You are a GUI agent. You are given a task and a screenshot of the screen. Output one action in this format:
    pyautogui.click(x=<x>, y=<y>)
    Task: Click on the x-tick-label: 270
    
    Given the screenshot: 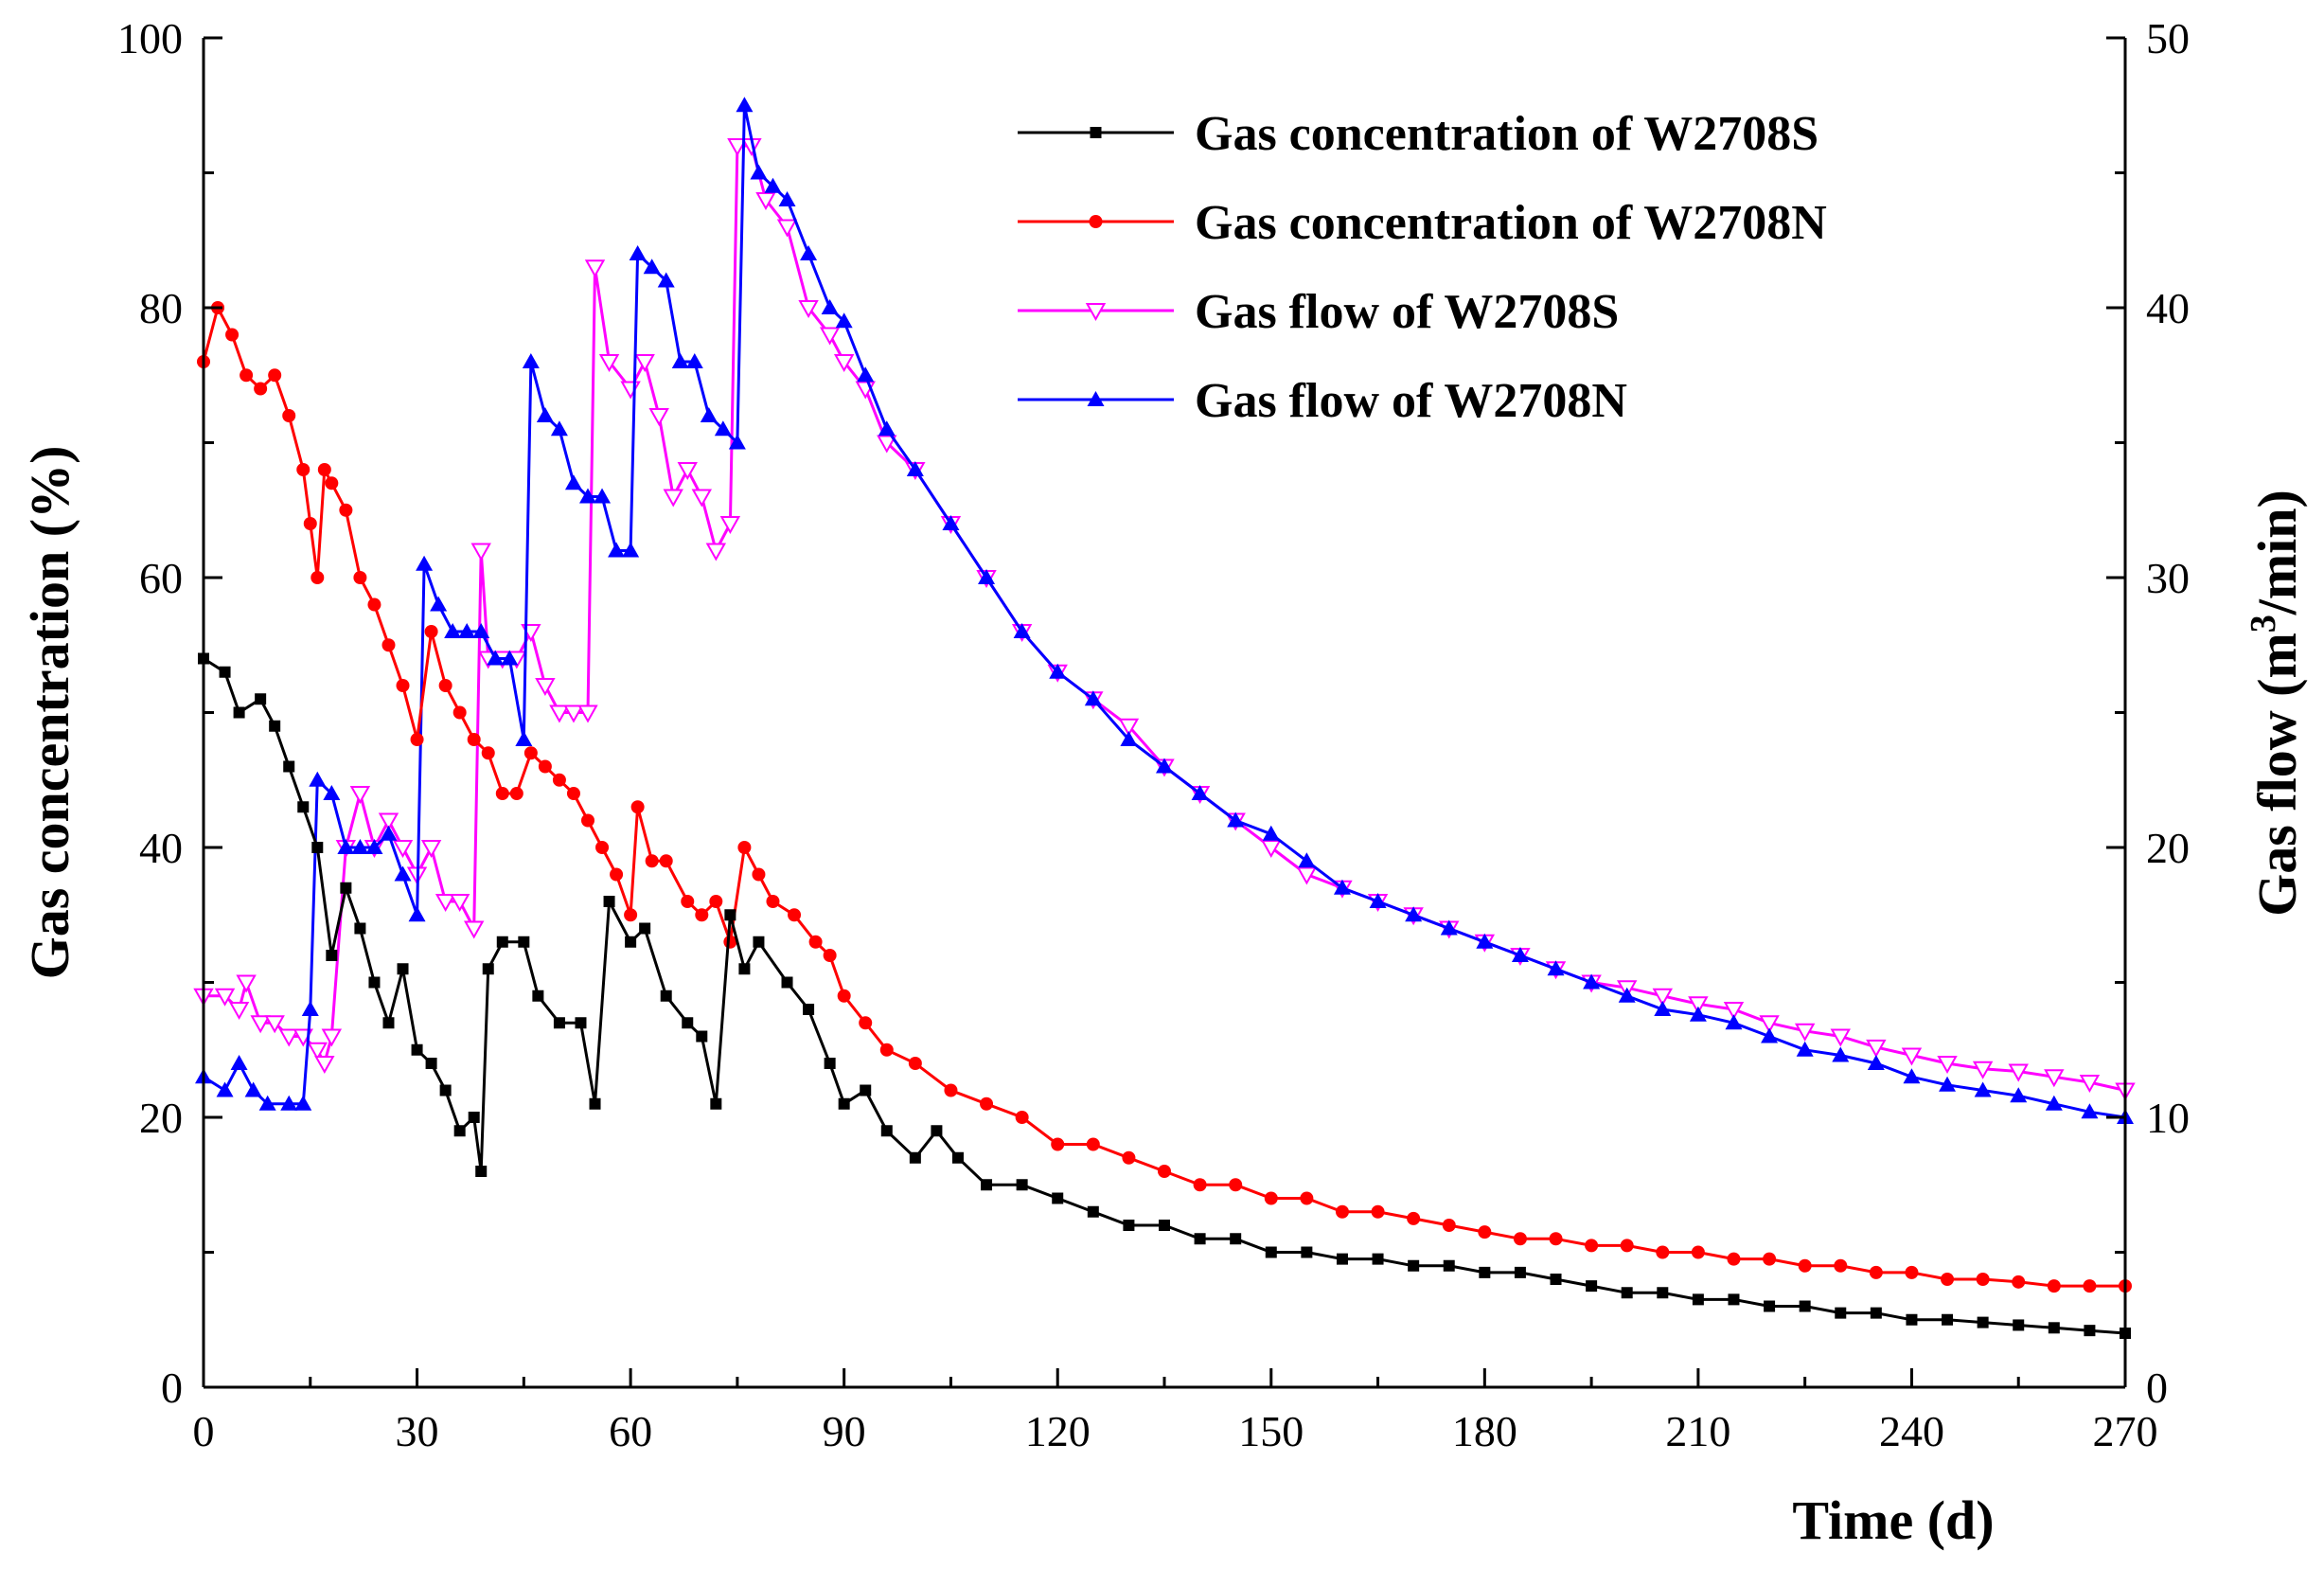 What is the action you would take?
    pyautogui.click(x=2126, y=1431)
    